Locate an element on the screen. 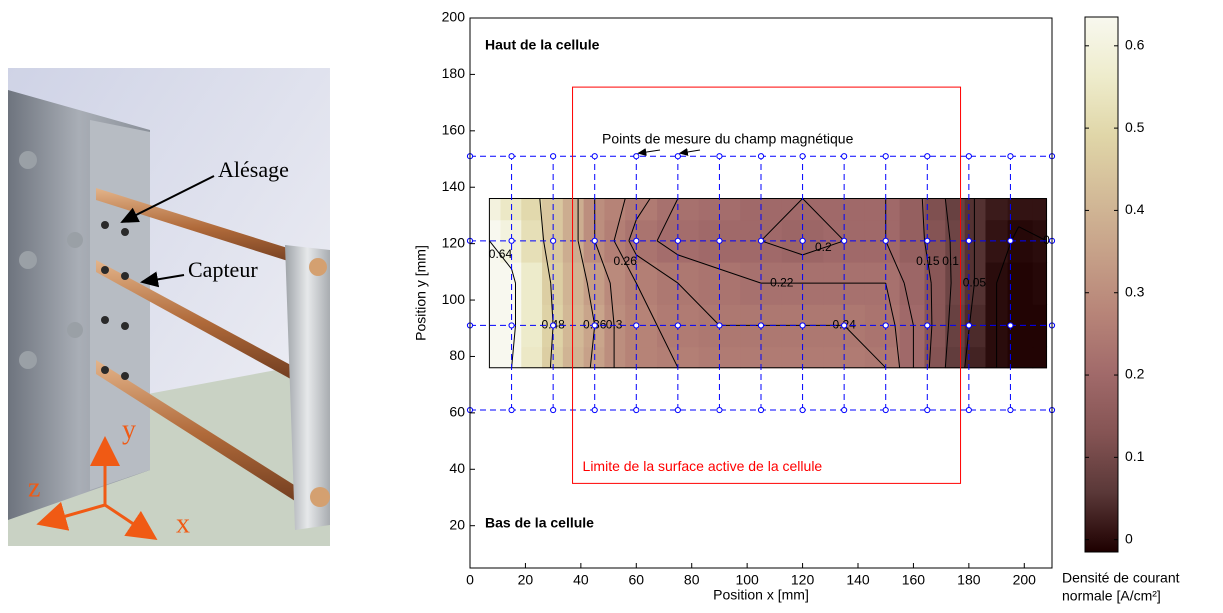 This screenshot has height=613, width=1223. x-tick-label: 20 is located at coordinates (526, 580).